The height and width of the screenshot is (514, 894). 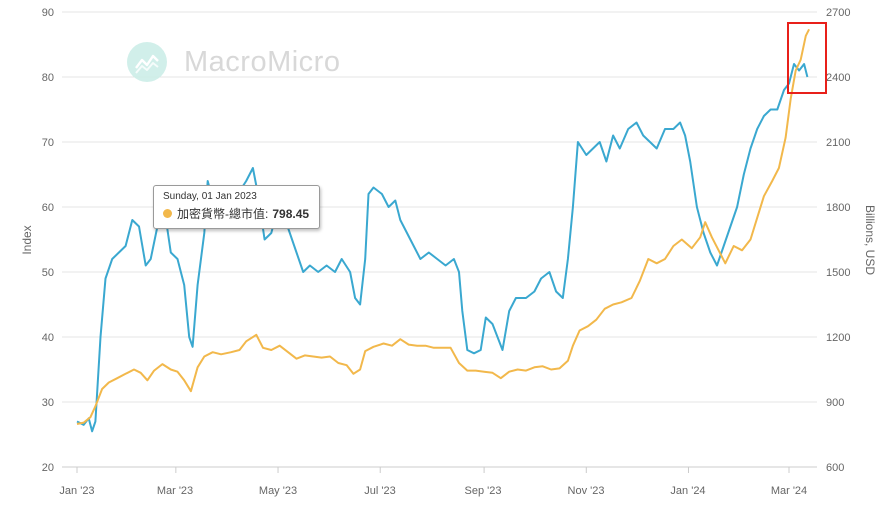 I want to click on y-right-tick-label: 2100, so click(x=838, y=143).